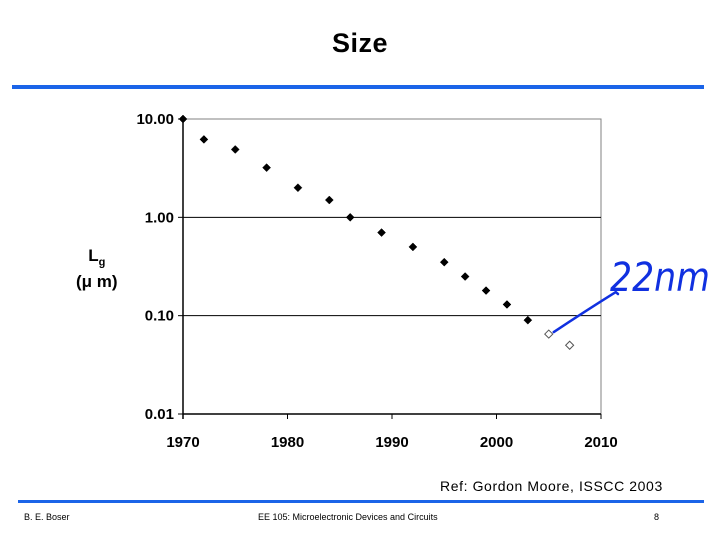 The height and width of the screenshot is (540, 720). I want to click on footer-rule, so click(361, 501).